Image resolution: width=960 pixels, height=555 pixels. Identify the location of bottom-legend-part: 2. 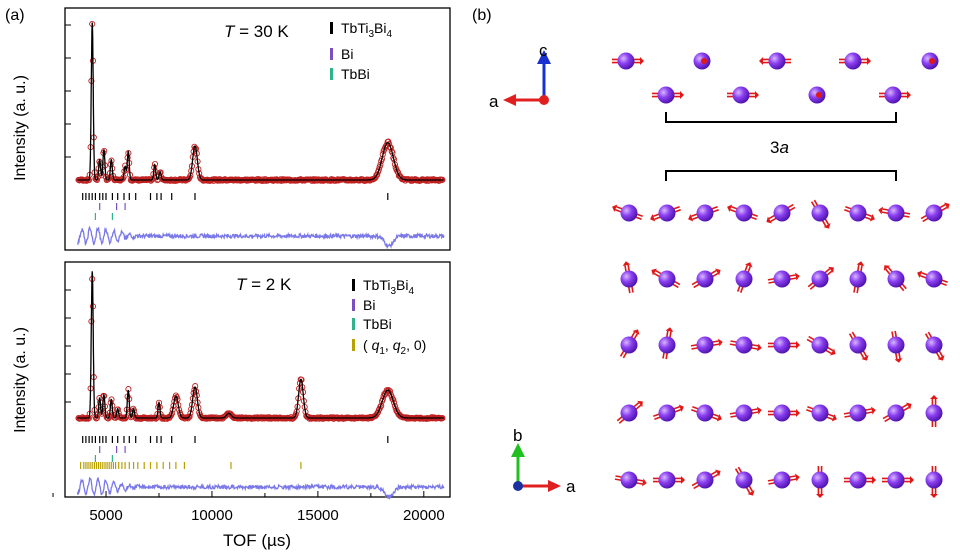
(404, 351).